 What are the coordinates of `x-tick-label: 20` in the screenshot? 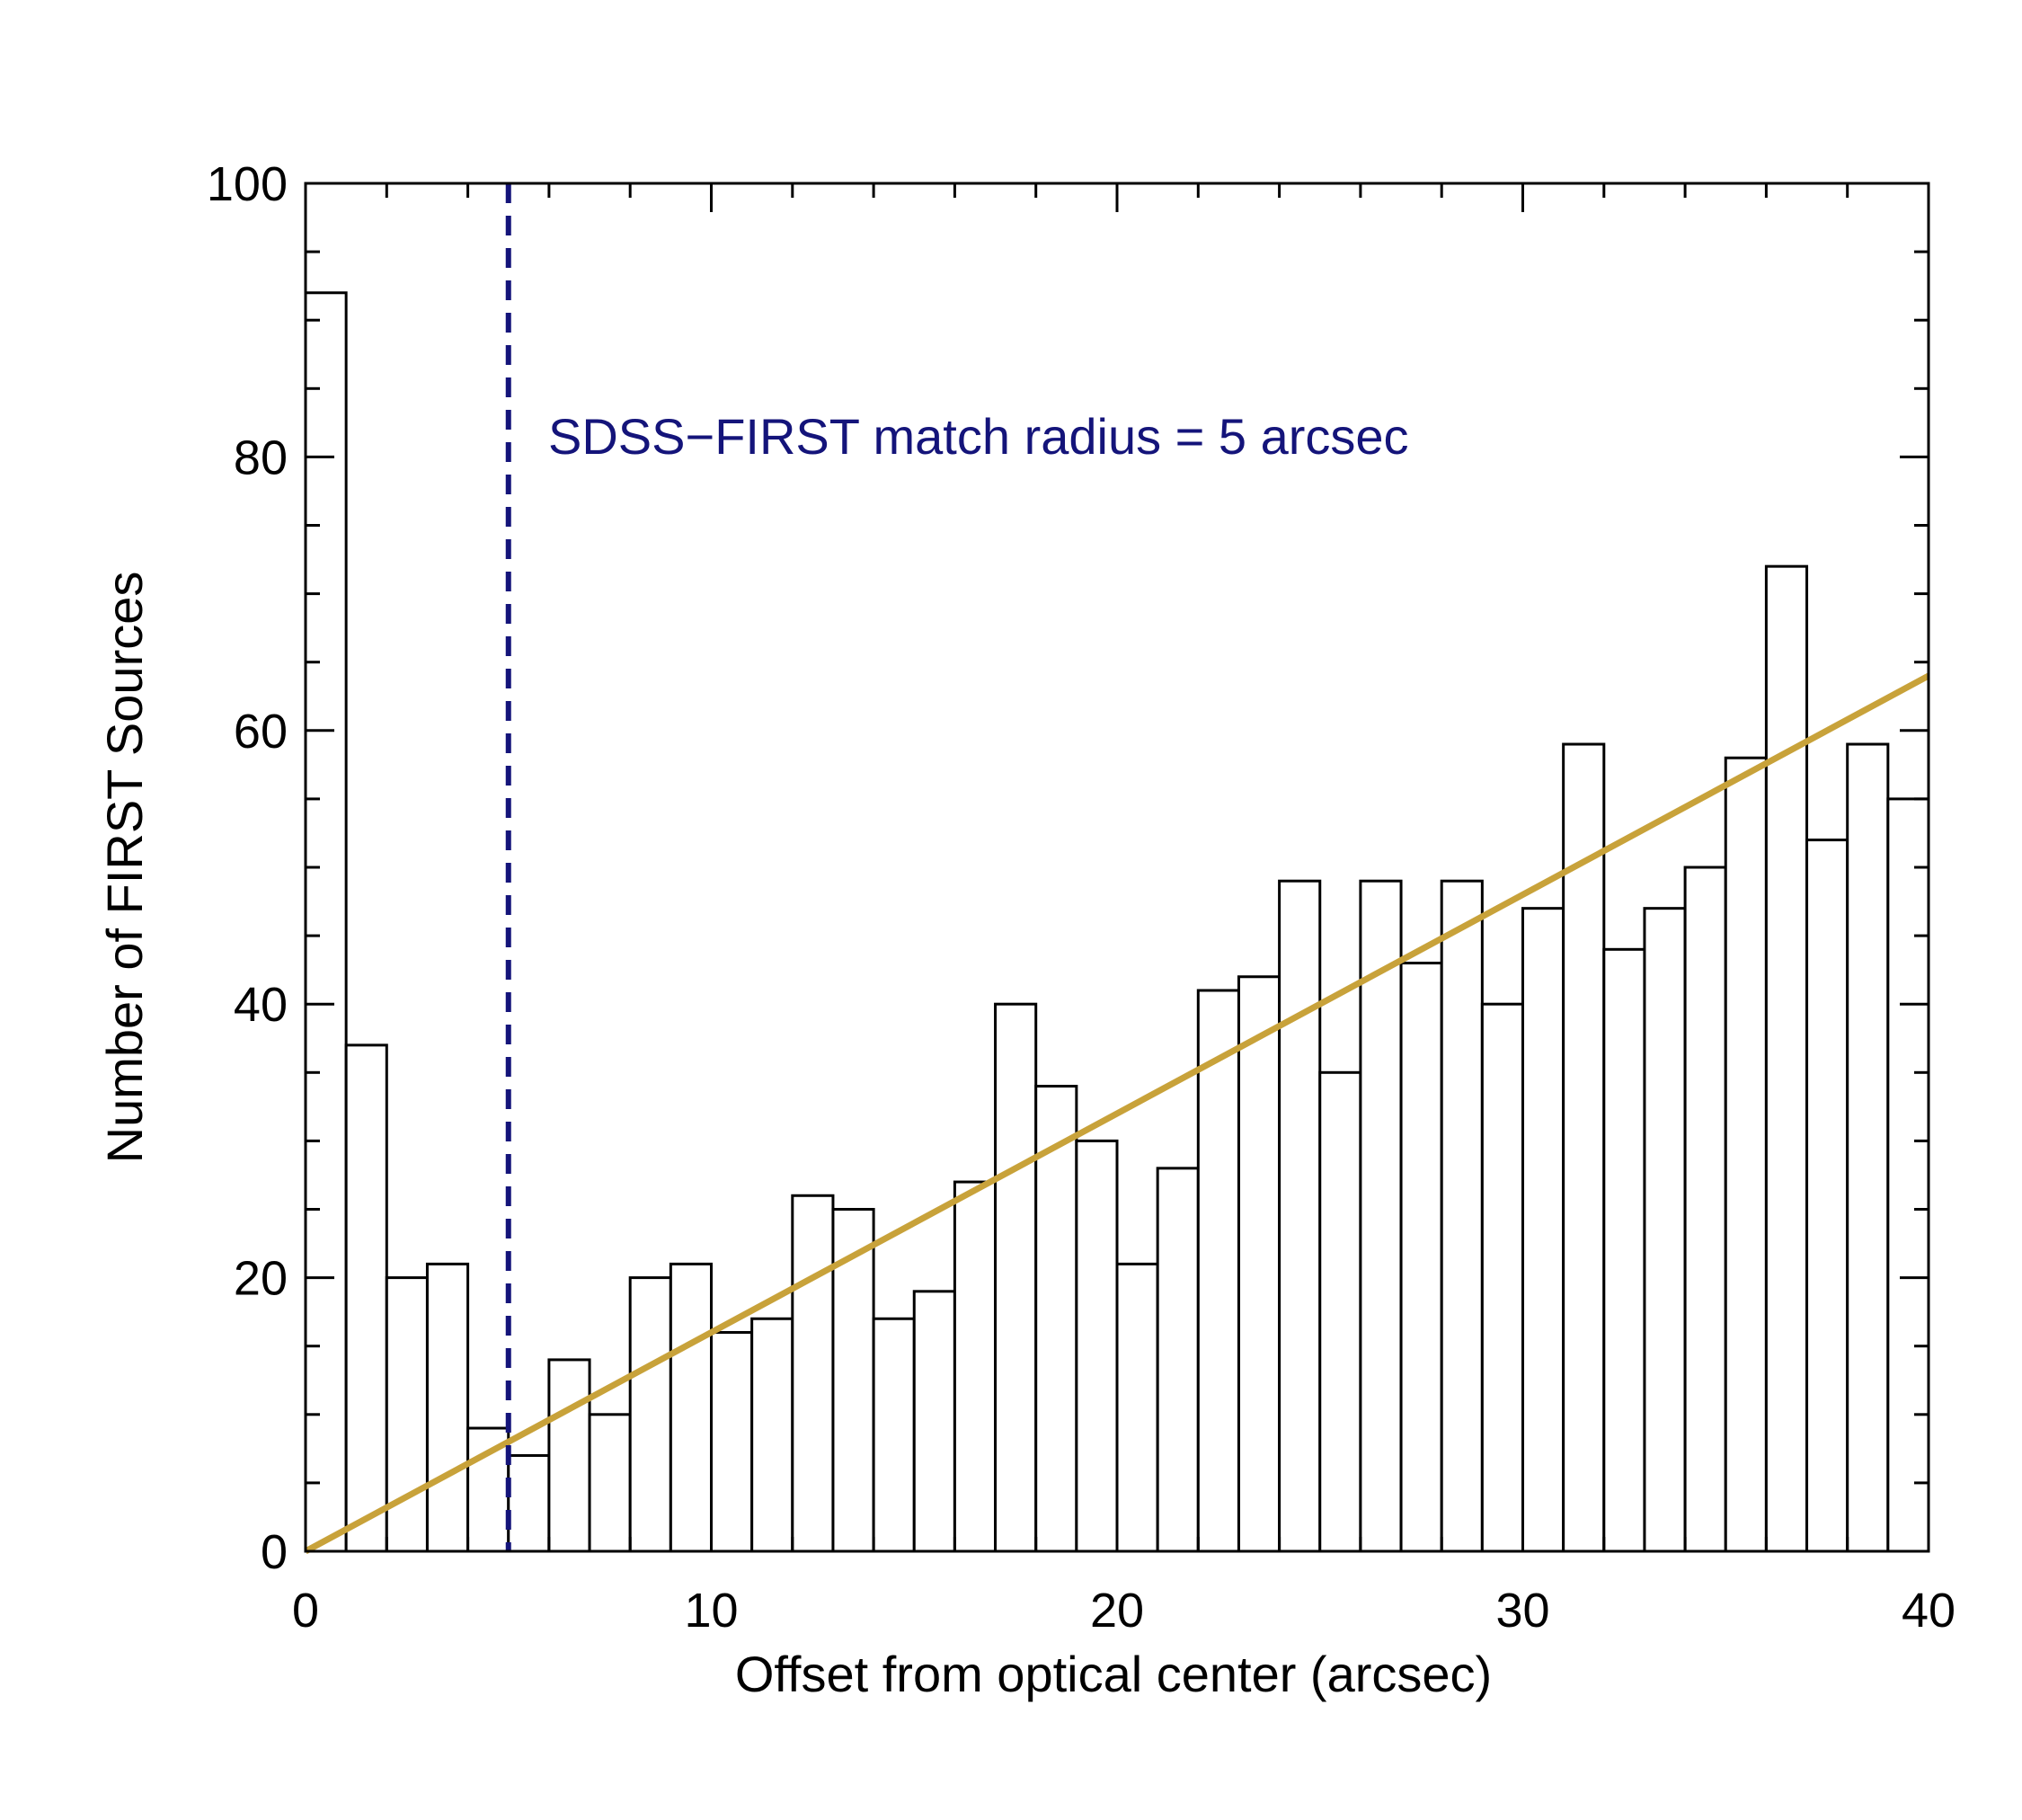 It's located at (1117, 1611).